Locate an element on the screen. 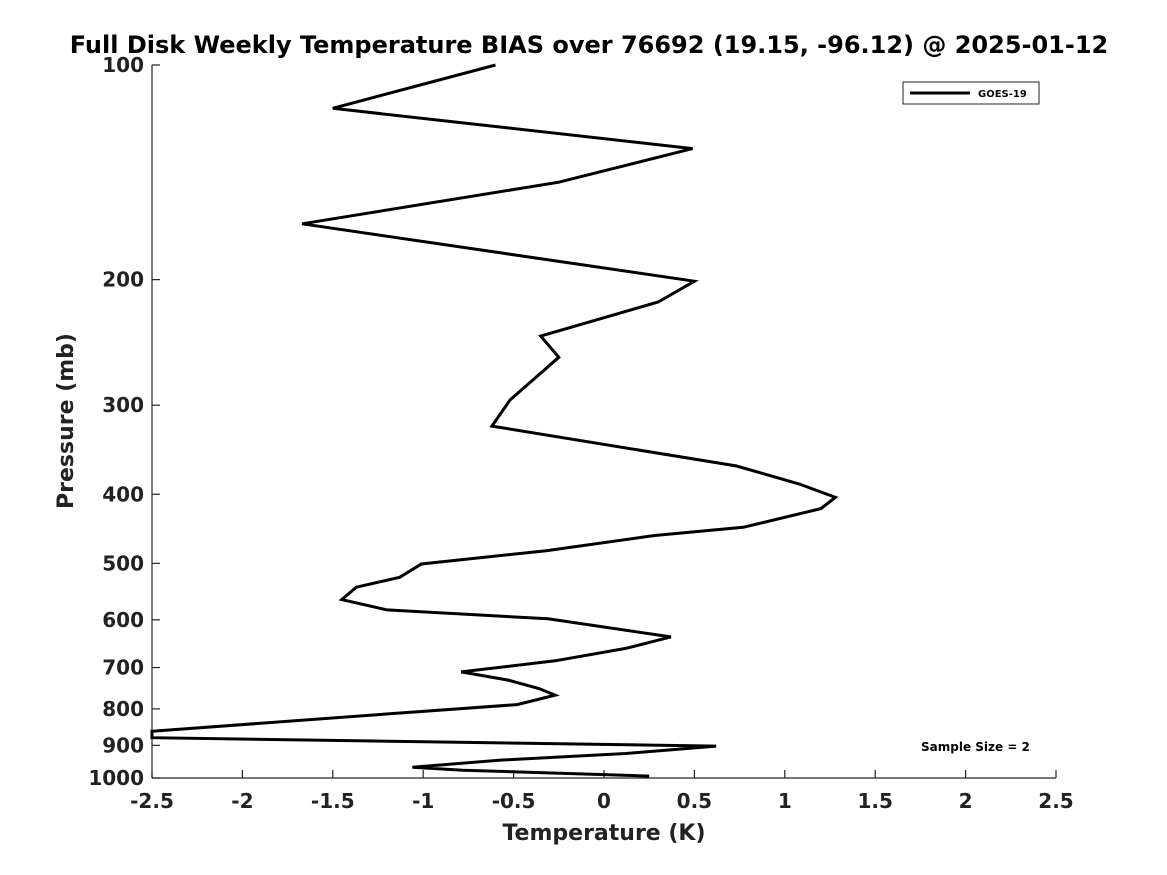  x-tick-label: 0.5 is located at coordinates (694, 801).